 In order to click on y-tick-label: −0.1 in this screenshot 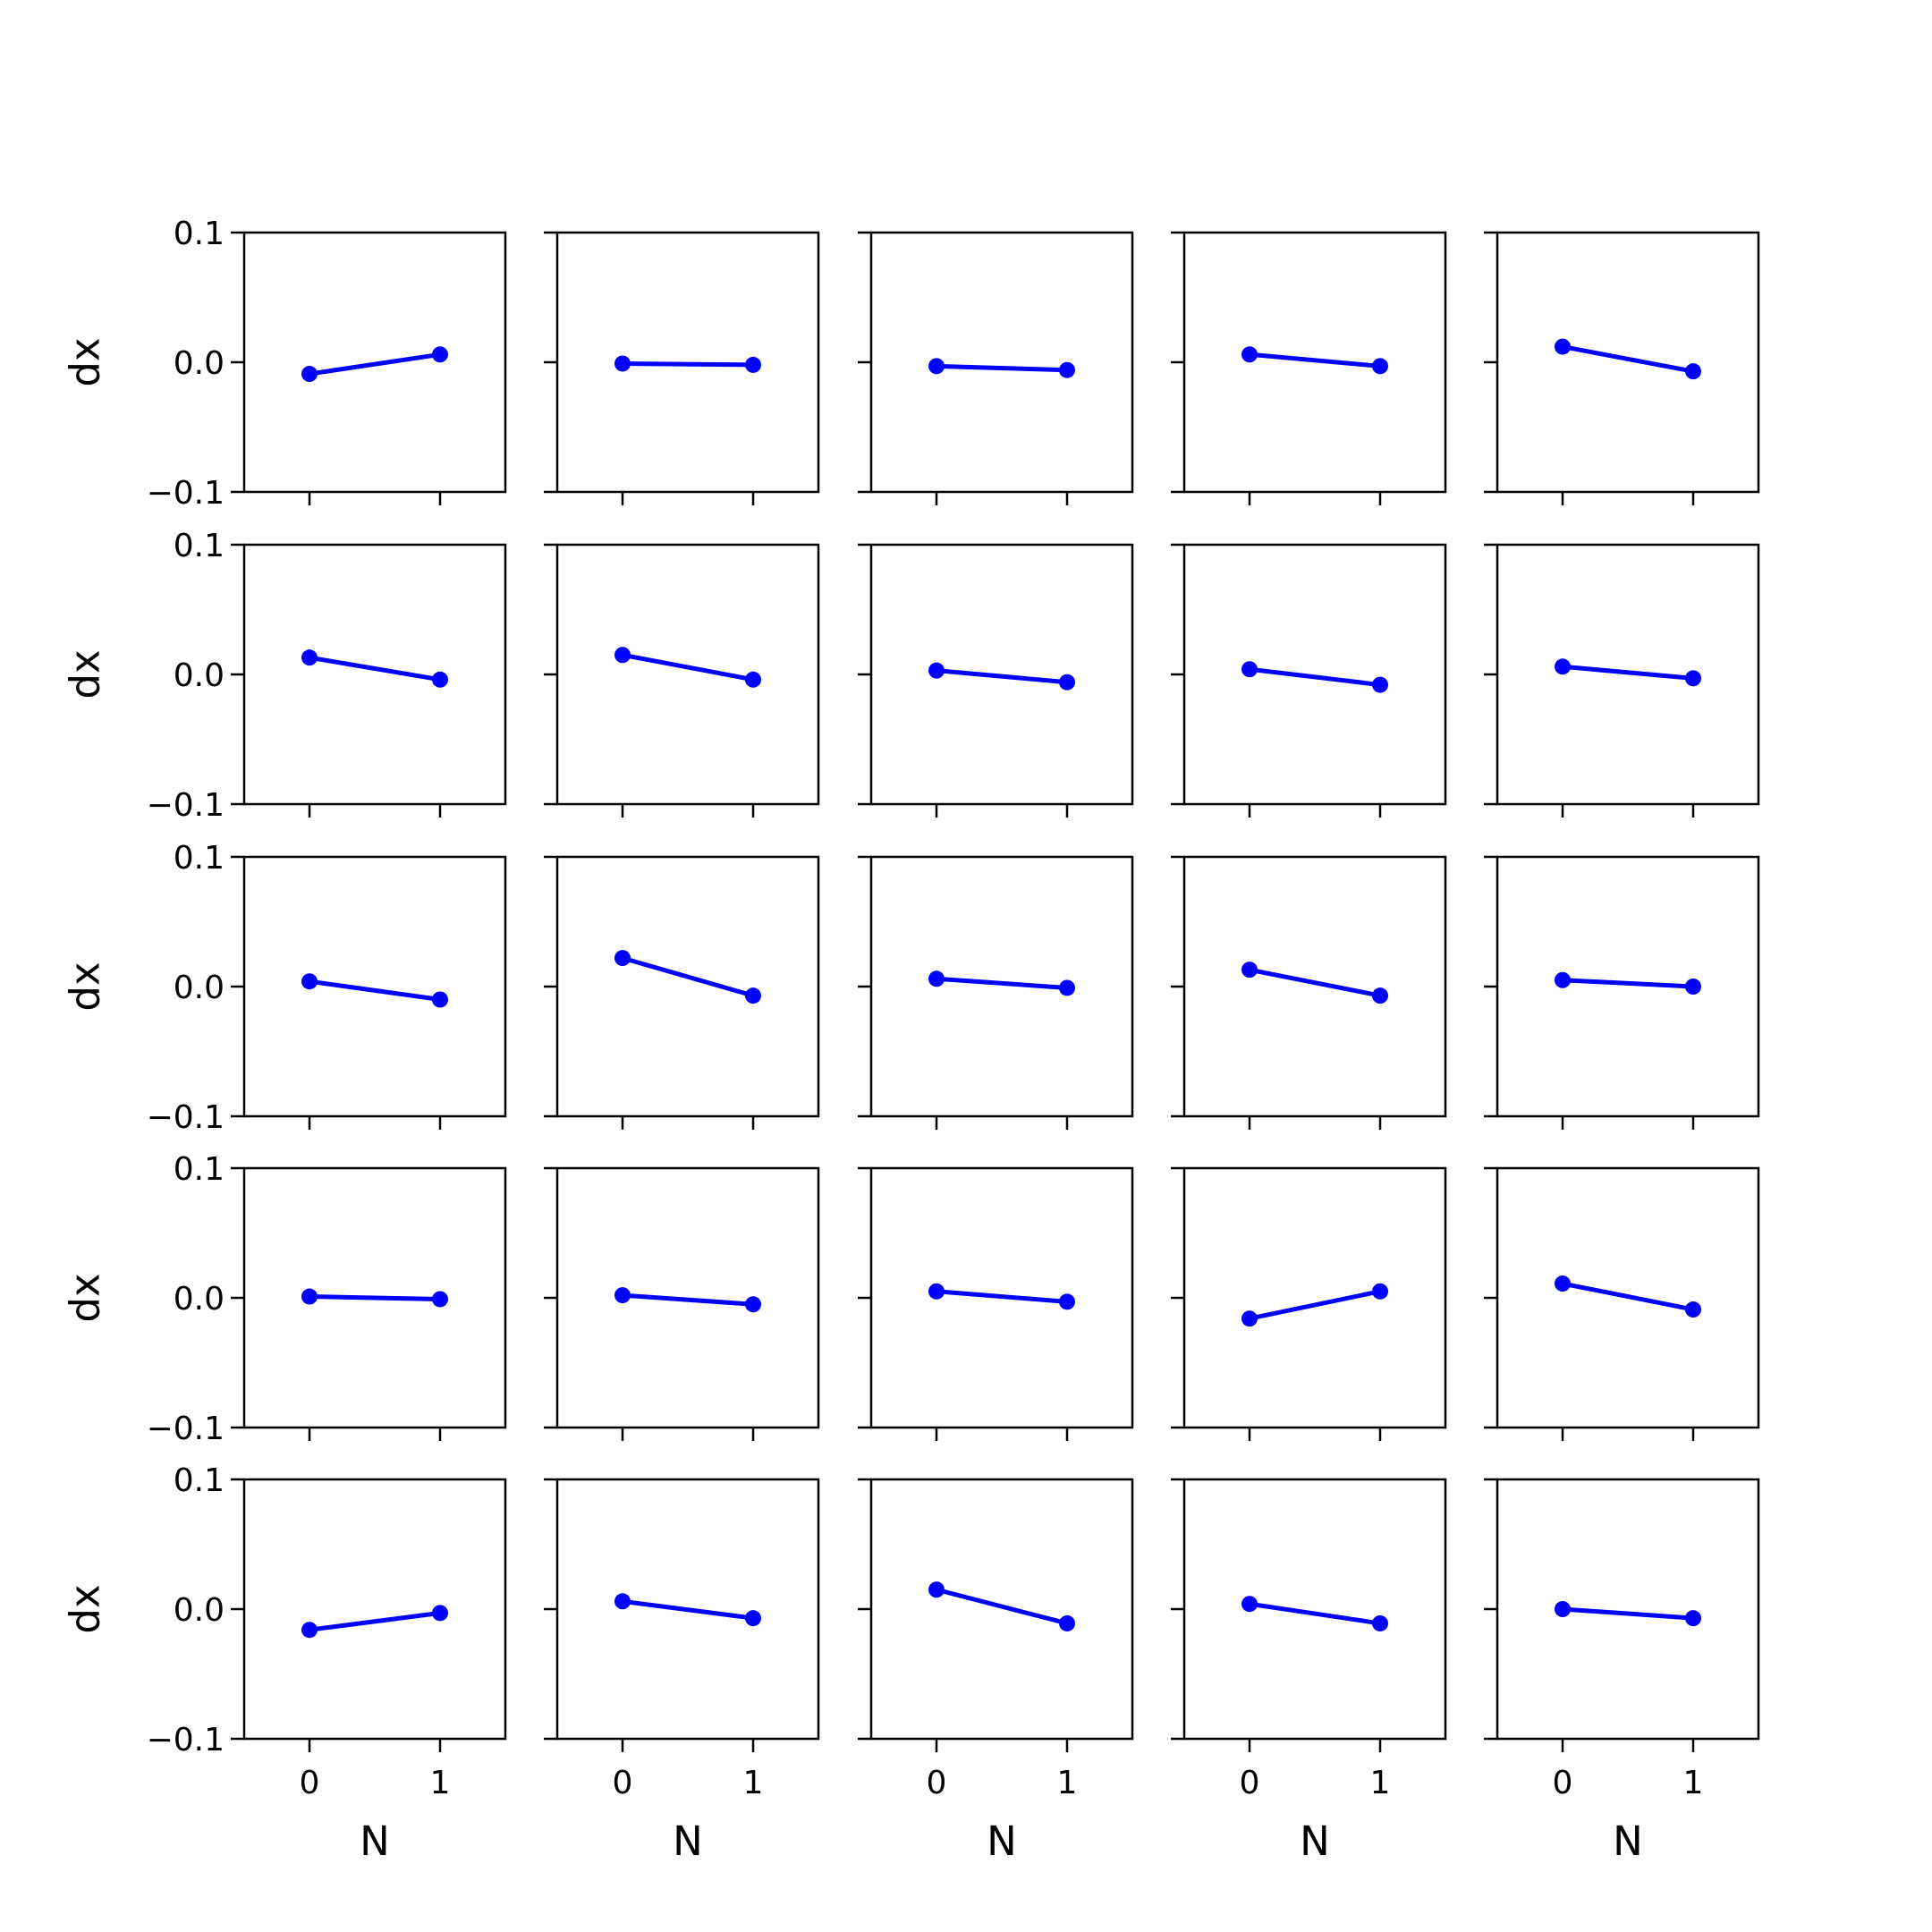, I will do `click(186, 1429)`.